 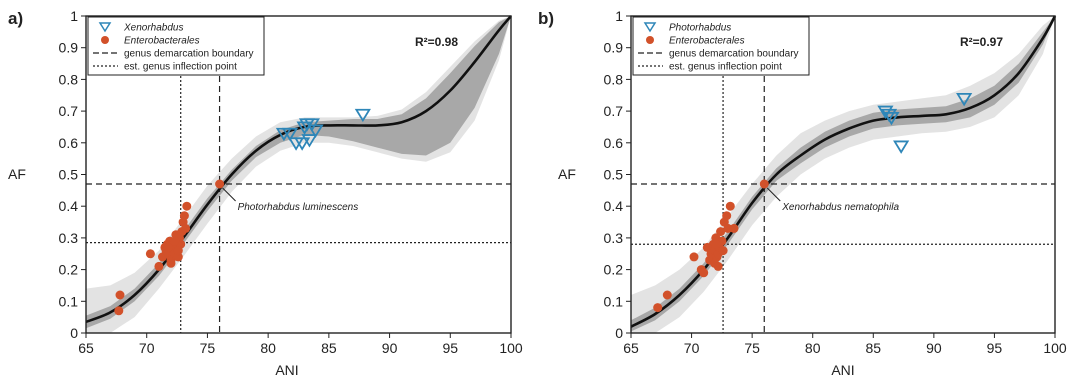 I want to click on r-squared-label: R²=0.97, so click(x=981, y=42).